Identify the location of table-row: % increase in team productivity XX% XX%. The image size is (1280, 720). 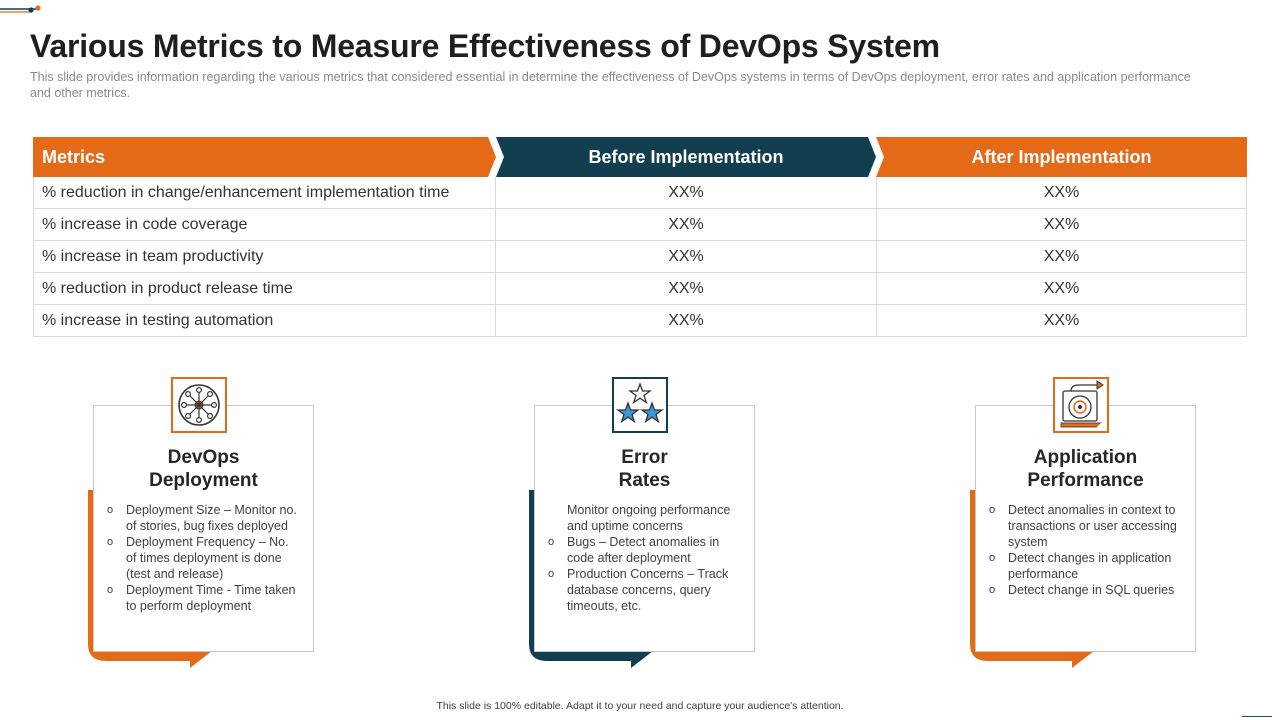
(640, 257).